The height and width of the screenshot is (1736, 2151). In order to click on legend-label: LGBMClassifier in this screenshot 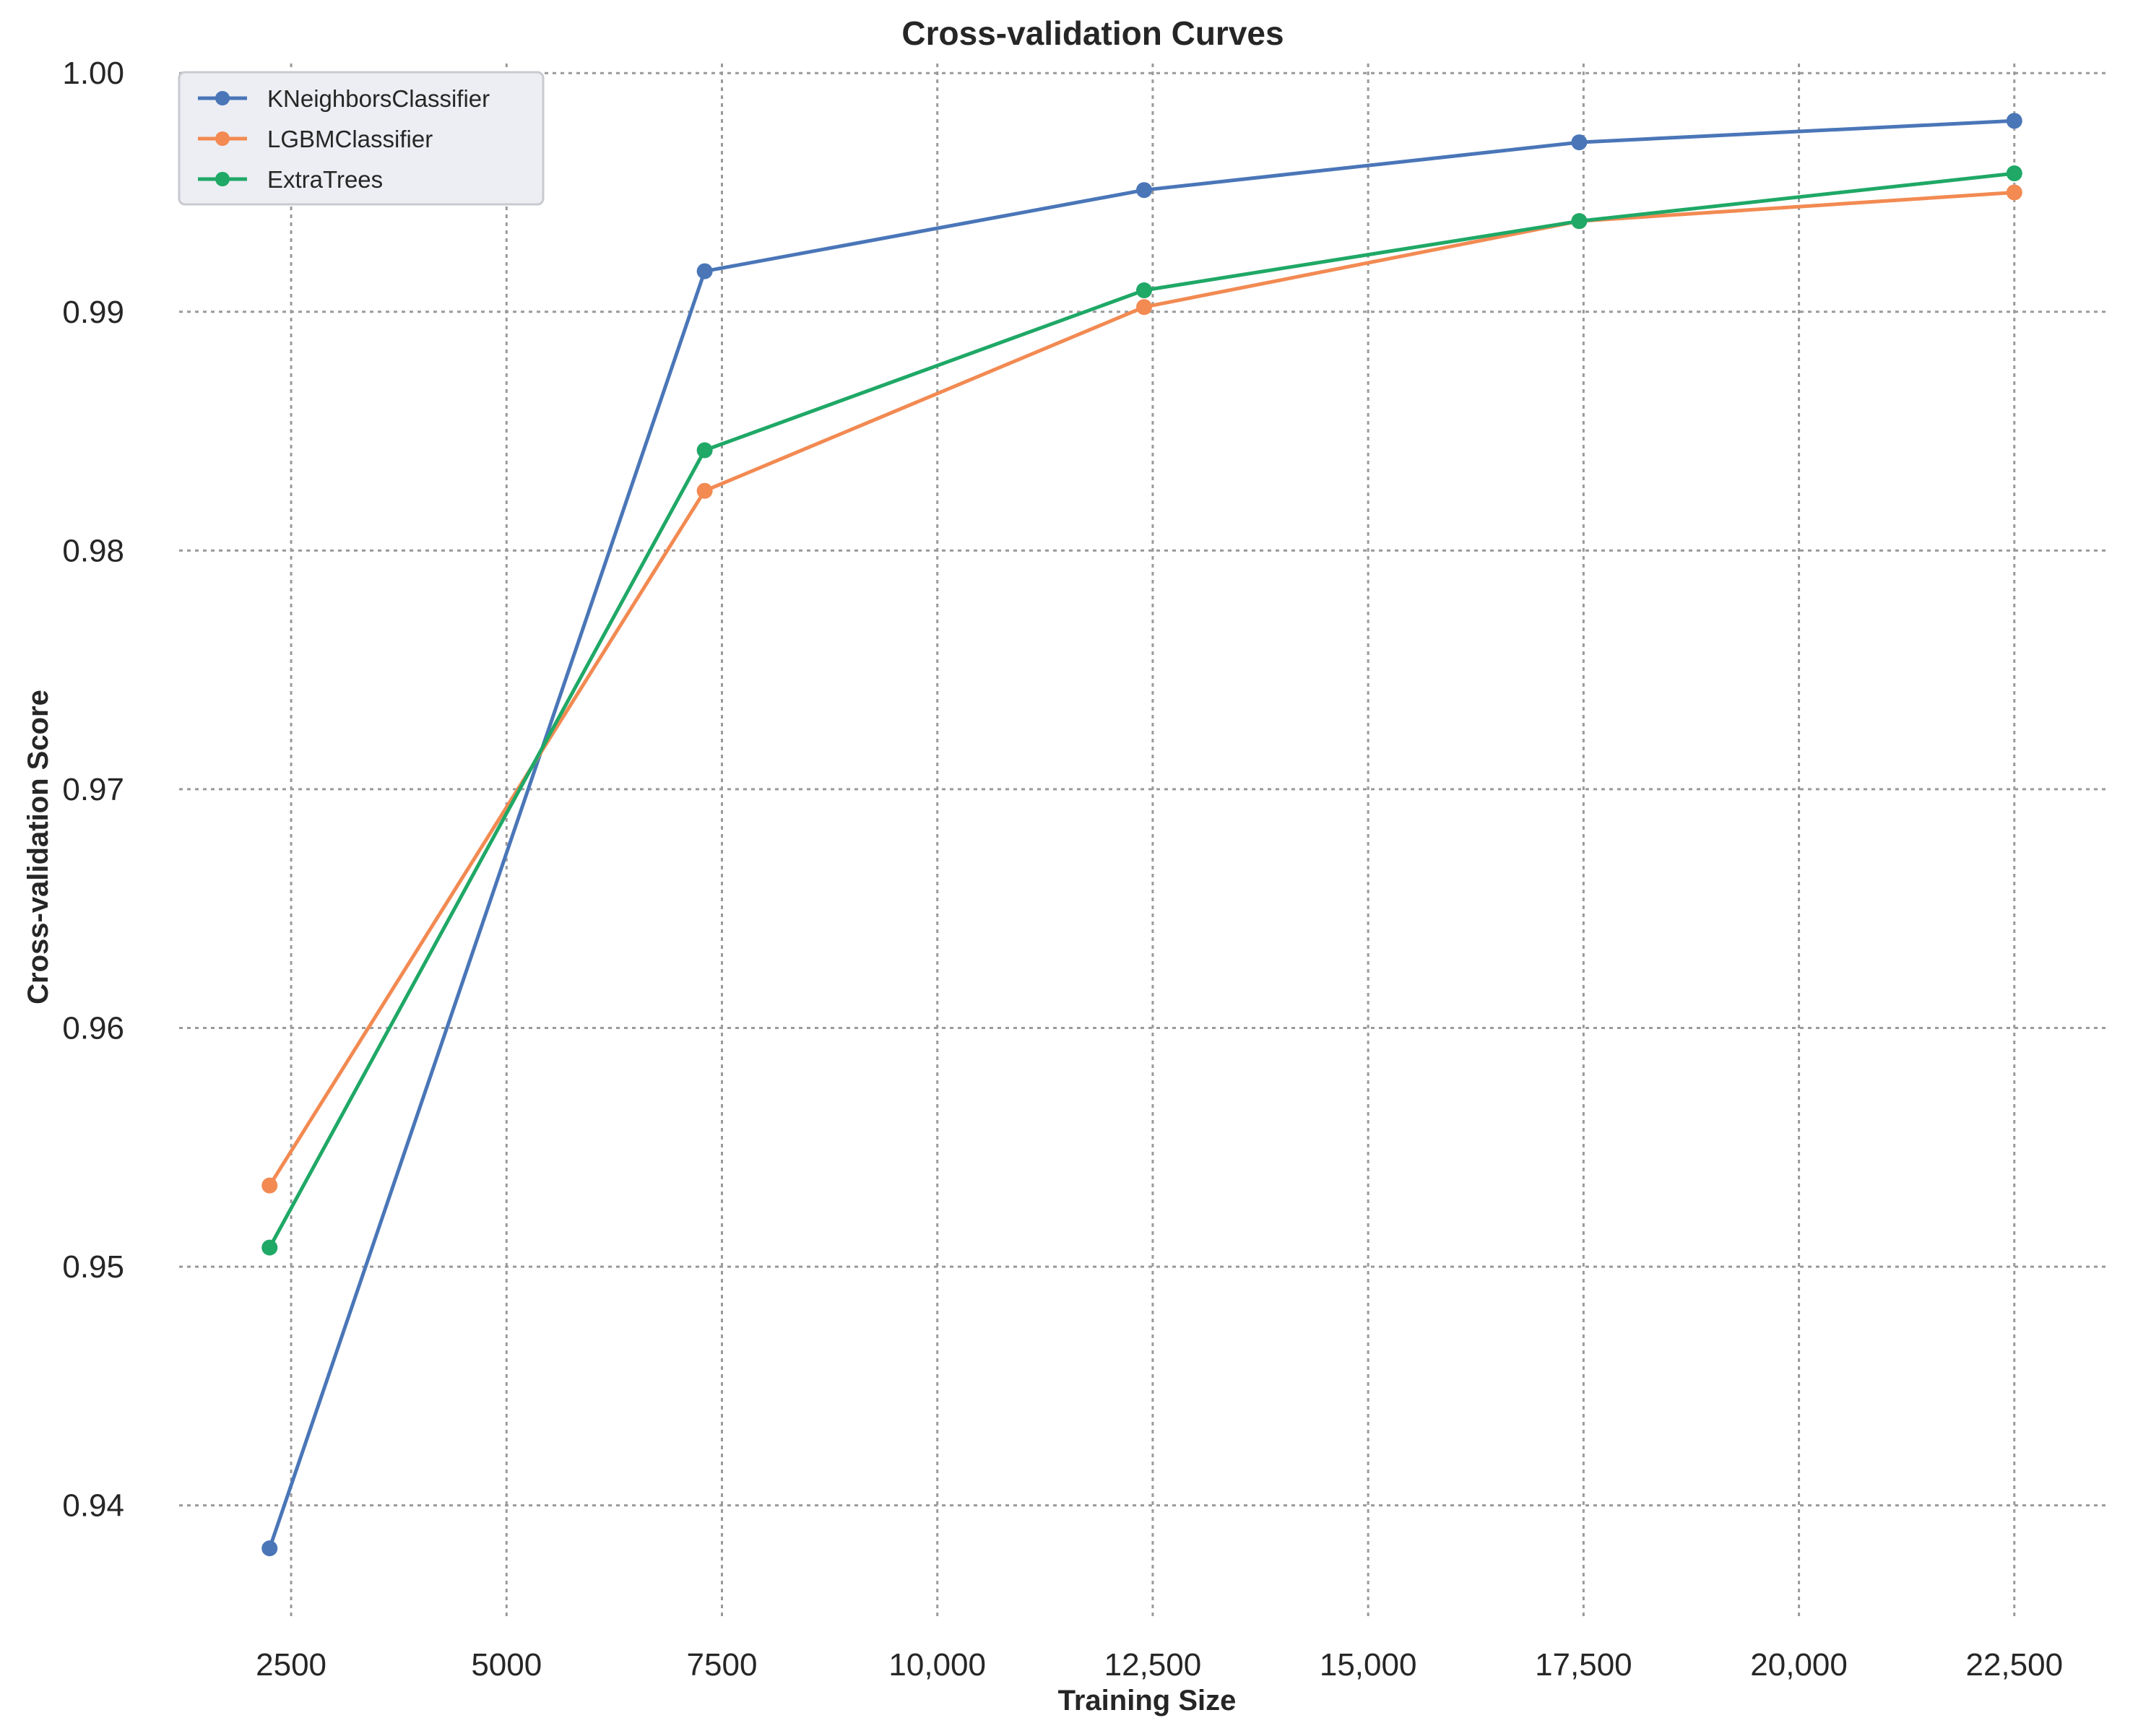, I will do `click(350, 139)`.